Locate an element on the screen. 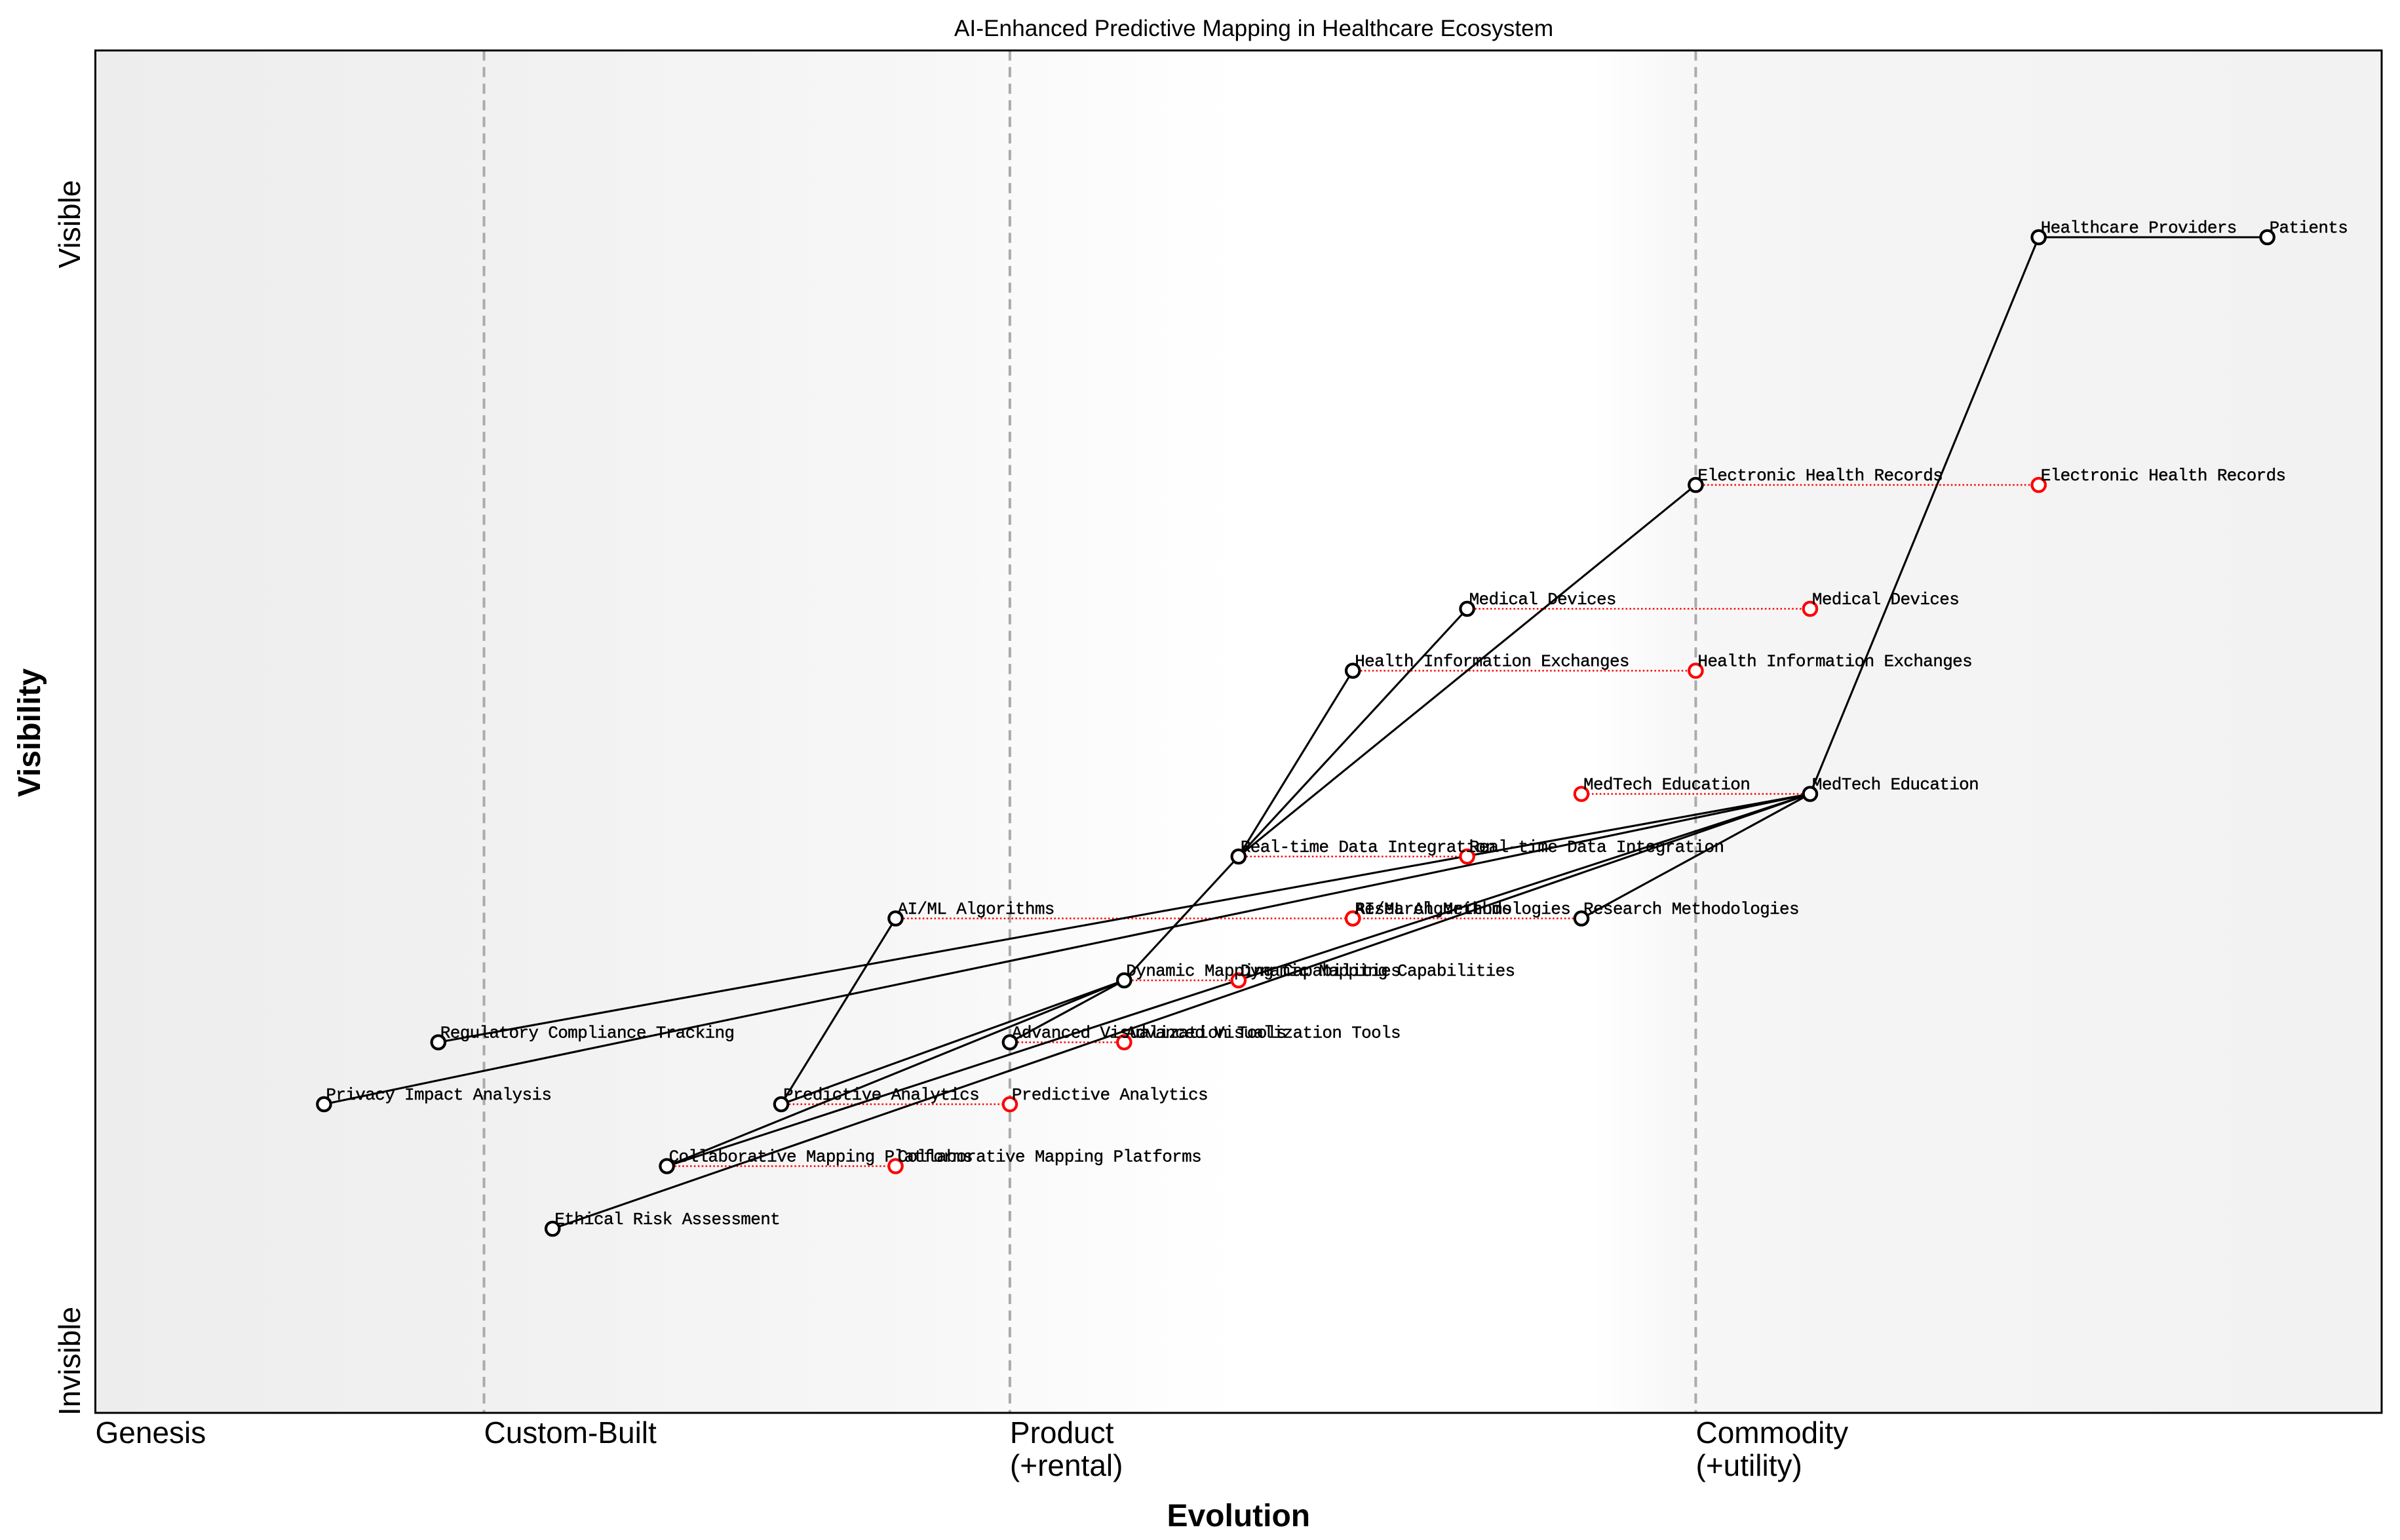 This screenshot has width=2400, height=1540. svg-text: Privacy Impact Analysis is located at coordinates (438, 1095).